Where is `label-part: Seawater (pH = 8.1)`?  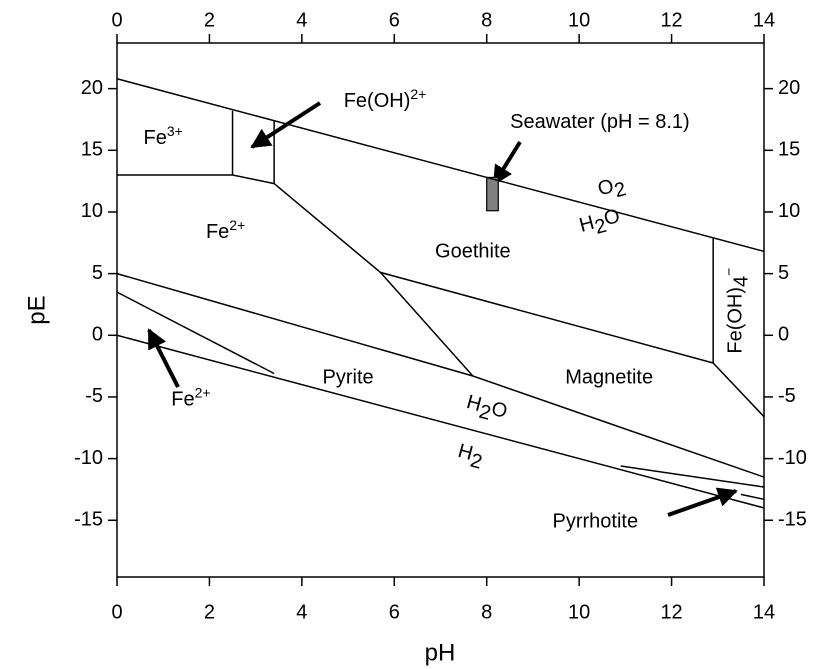 label-part: Seawater (pH = 8.1) is located at coordinates (600, 122).